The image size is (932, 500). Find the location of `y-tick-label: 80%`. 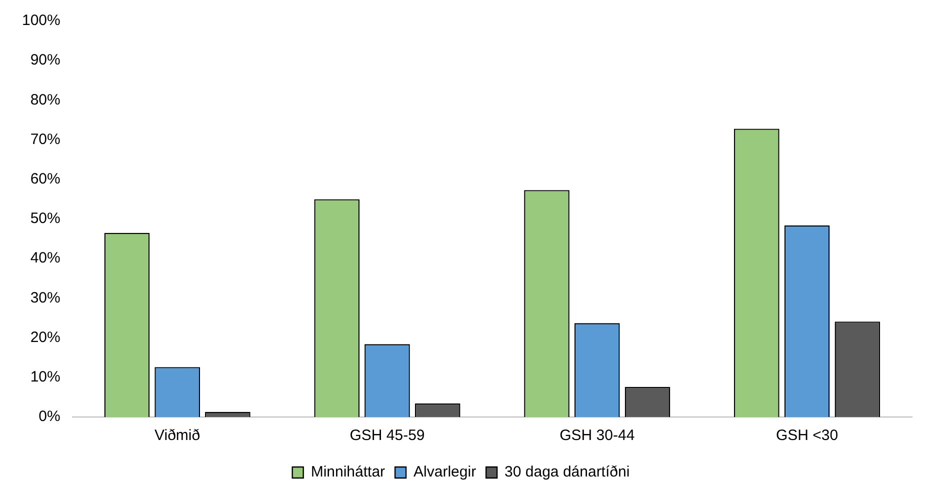

y-tick-label: 80% is located at coordinates (45, 99).